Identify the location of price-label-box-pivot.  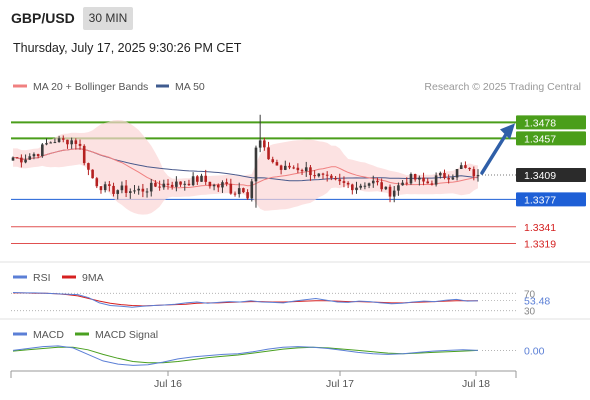
(551, 199).